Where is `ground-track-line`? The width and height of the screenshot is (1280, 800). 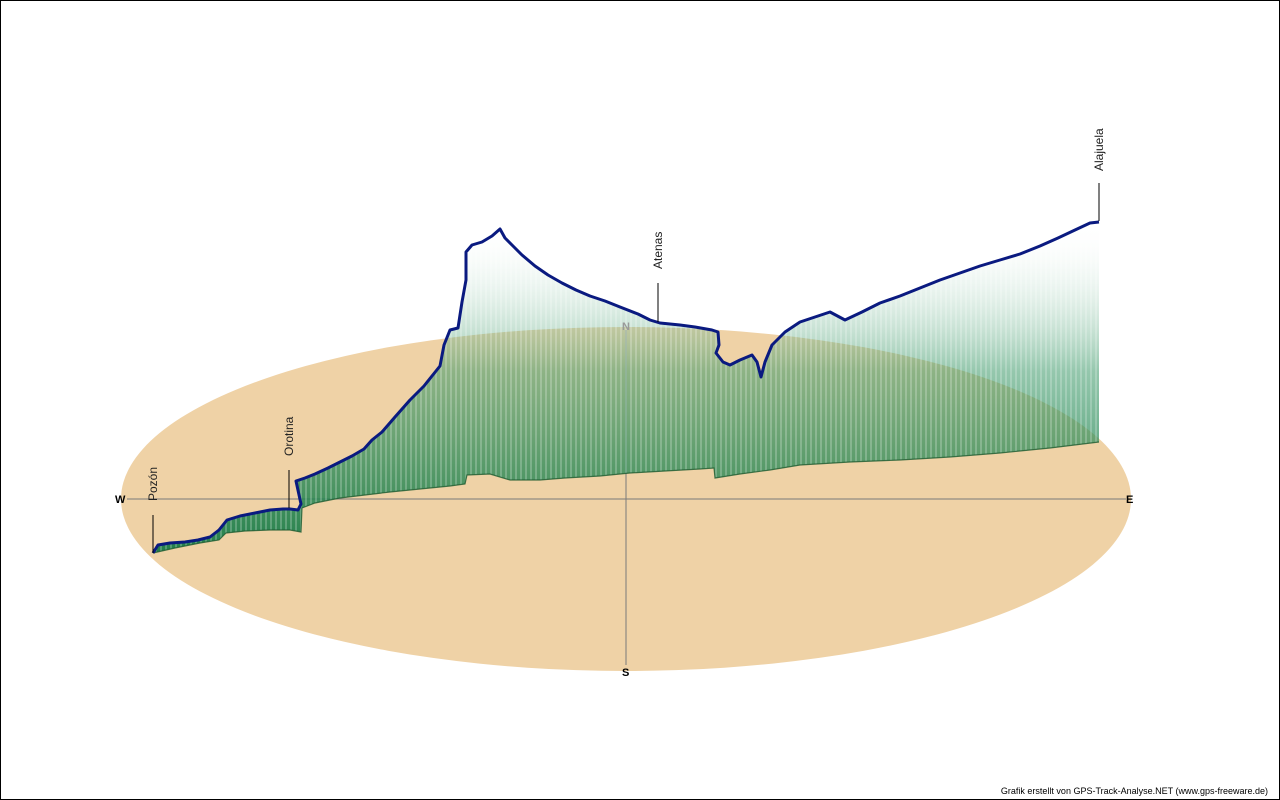 ground-track-line is located at coordinates (626, 497).